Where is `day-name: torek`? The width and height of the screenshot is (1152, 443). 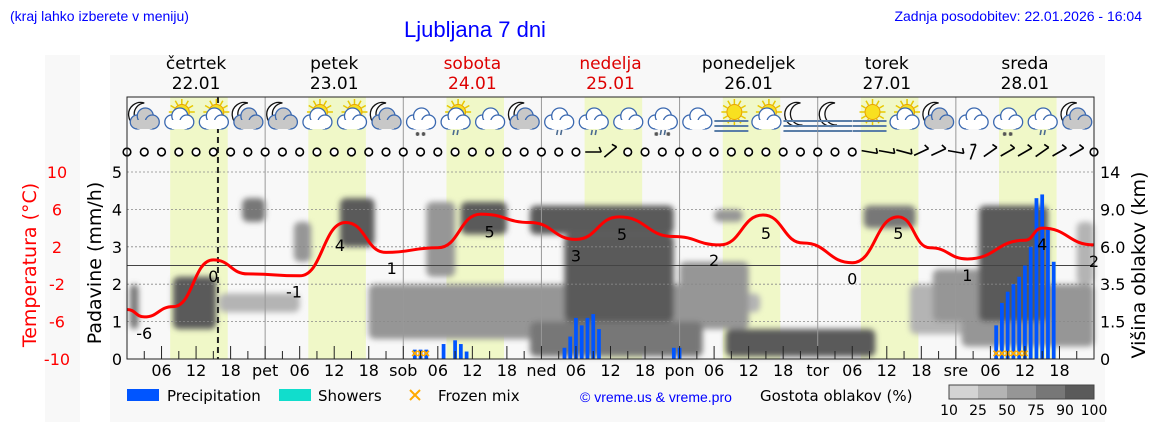
day-name: torek is located at coordinates (887, 64).